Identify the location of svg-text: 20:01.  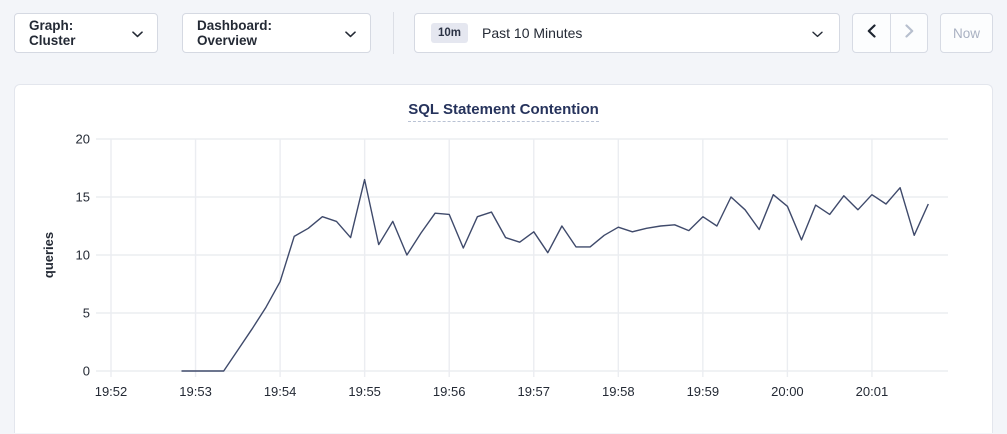
(872, 391).